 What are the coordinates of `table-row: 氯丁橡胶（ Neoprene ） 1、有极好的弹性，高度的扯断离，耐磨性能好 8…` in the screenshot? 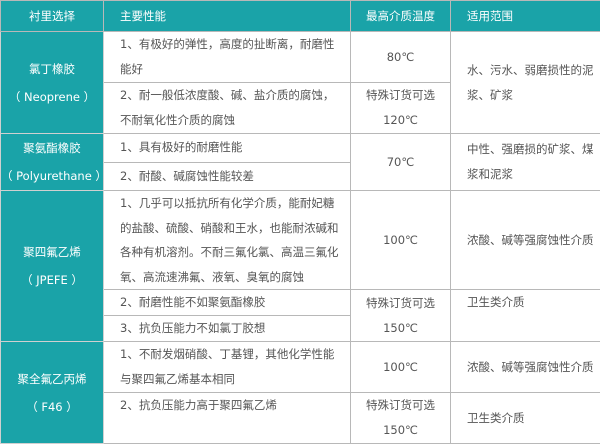 It's located at (300, 57).